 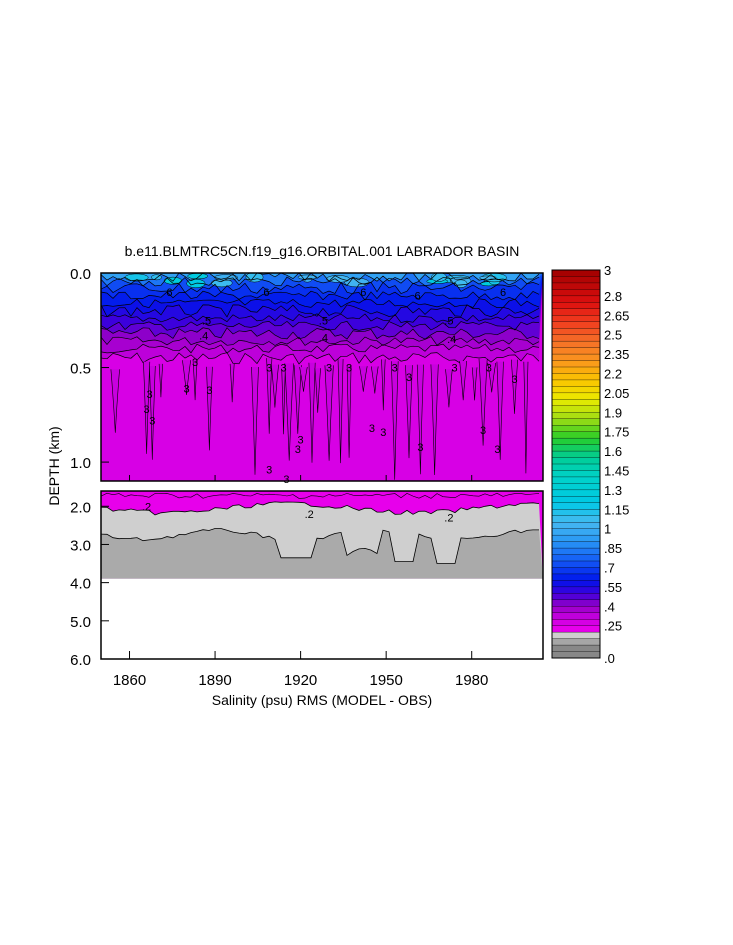 I want to click on x-tick-label: 1860, so click(x=129, y=680).